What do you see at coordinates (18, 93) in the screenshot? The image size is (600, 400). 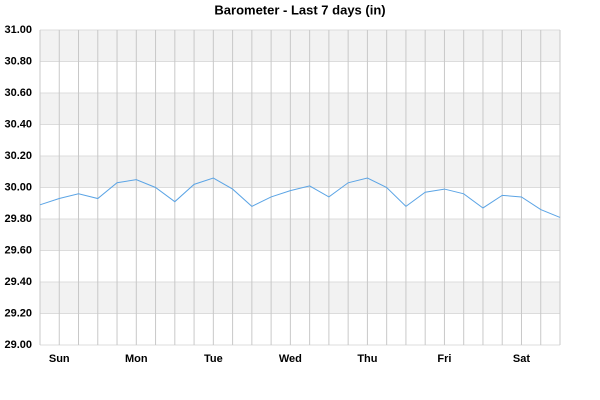 I see `y-tick-label: 30.60` at bounding box center [18, 93].